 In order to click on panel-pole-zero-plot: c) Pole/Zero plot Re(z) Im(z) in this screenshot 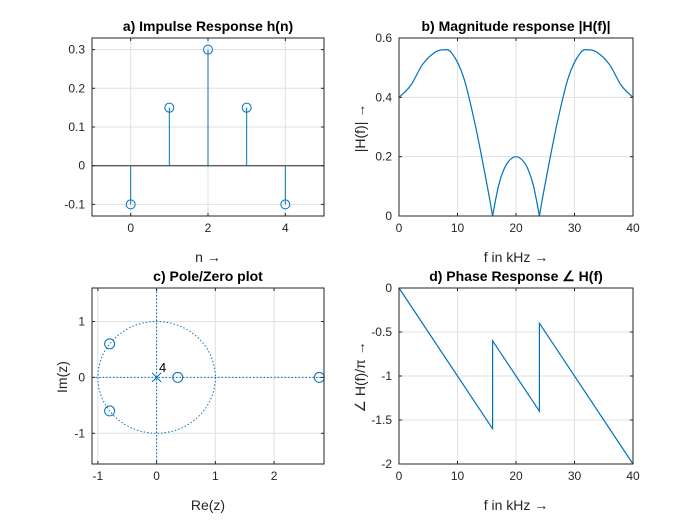, I will do `click(158, 390)`.